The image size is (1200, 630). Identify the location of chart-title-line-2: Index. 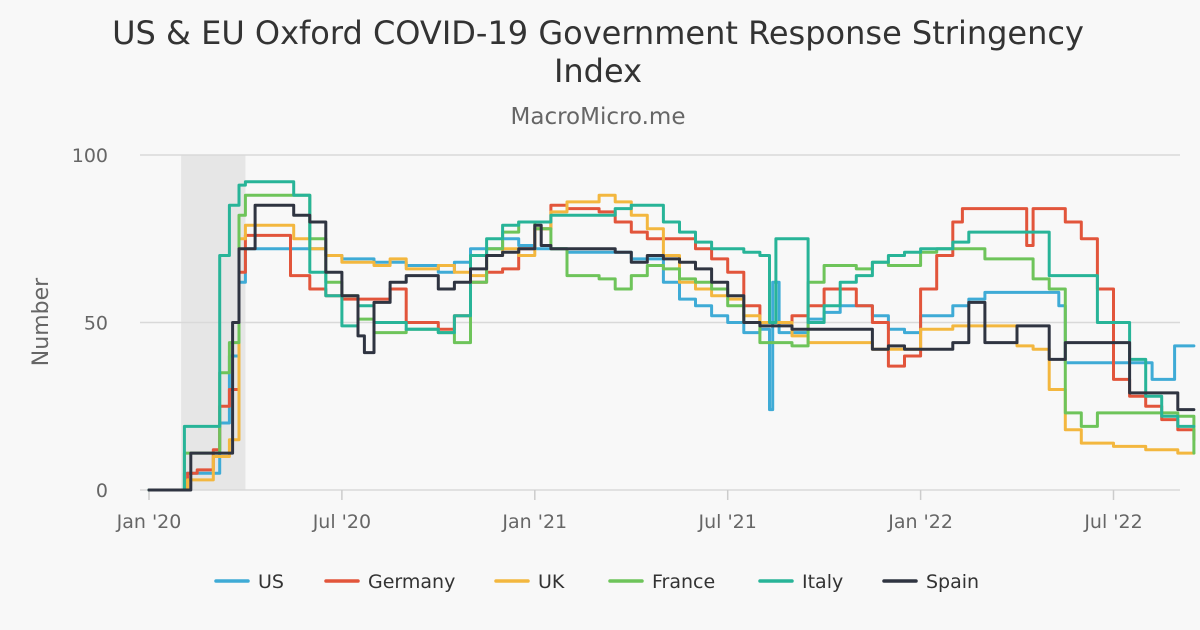
(598, 71).